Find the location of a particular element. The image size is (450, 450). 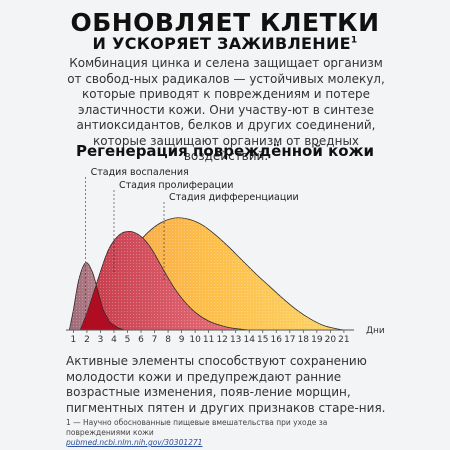

x-tick-label: 7 is located at coordinates (155, 340).